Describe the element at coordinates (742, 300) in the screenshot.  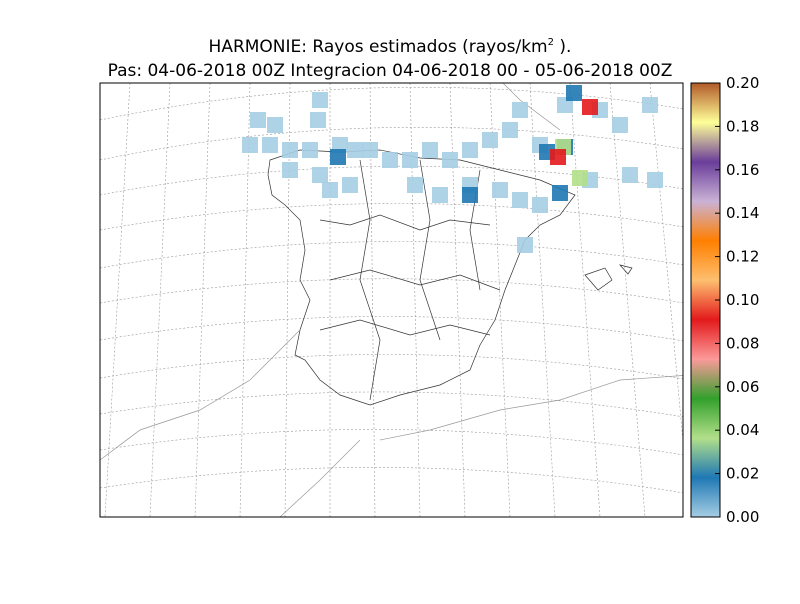
I see `colorbar-tick-label: 0.10` at that location.